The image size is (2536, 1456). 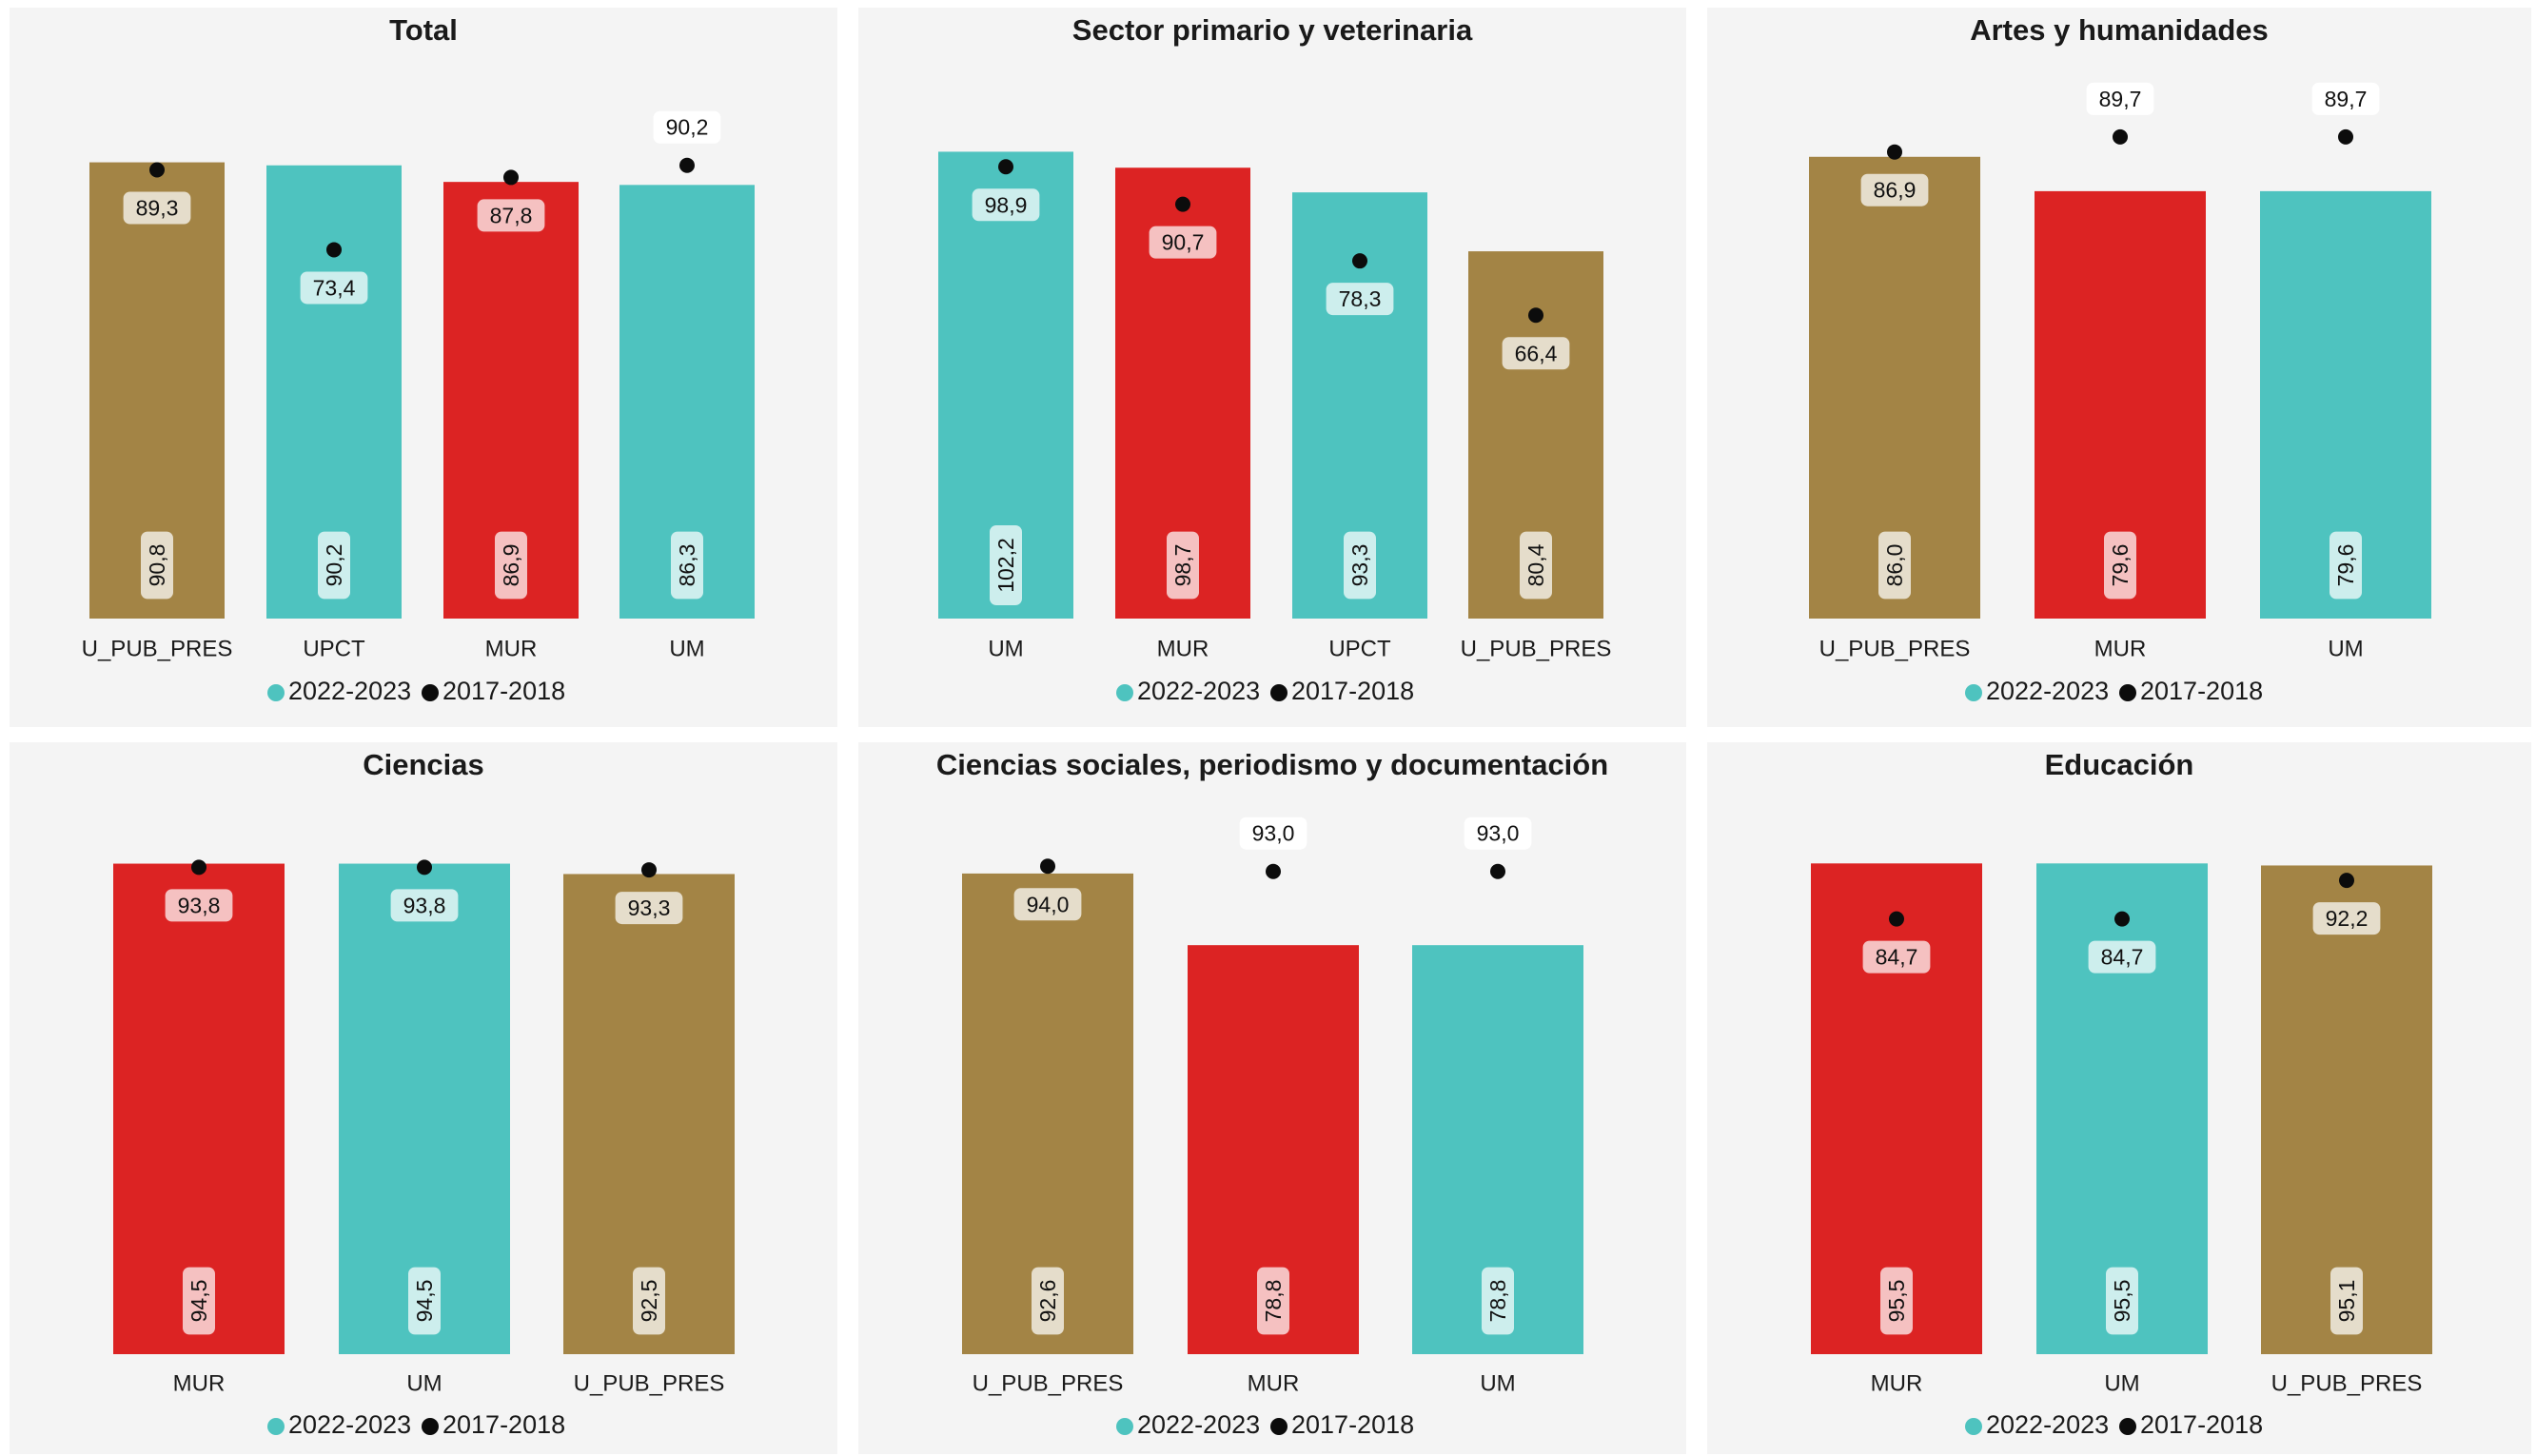 What do you see at coordinates (1006, 565) in the screenshot?
I see `bar-value-label-text: 102,2` at bounding box center [1006, 565].